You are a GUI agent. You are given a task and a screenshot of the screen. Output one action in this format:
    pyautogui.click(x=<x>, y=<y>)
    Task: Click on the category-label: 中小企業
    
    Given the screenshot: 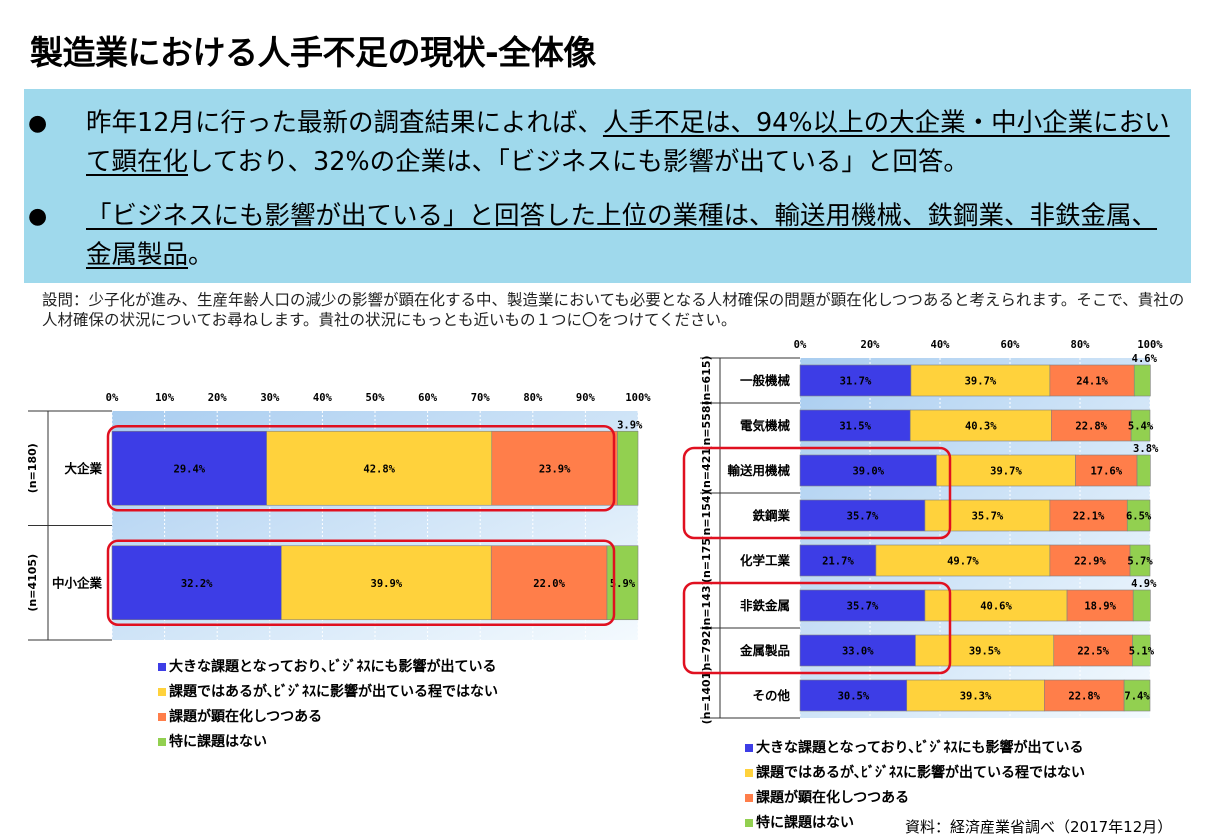 What is the action you would take?
    pyautogui.click(x=77, y=582)
    